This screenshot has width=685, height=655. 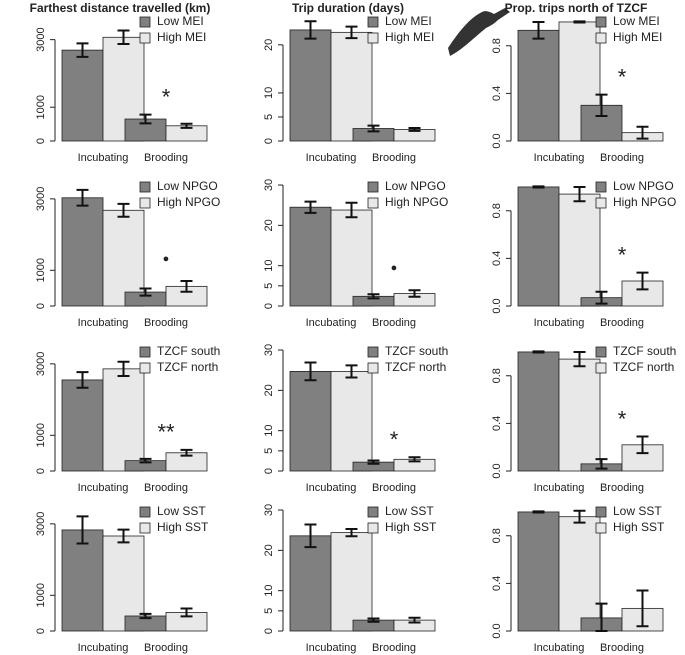 What do you see at coordinates (269, 225) in the screenshot?
I see `y-tick-label: 20` at bounding box center [269, 225].